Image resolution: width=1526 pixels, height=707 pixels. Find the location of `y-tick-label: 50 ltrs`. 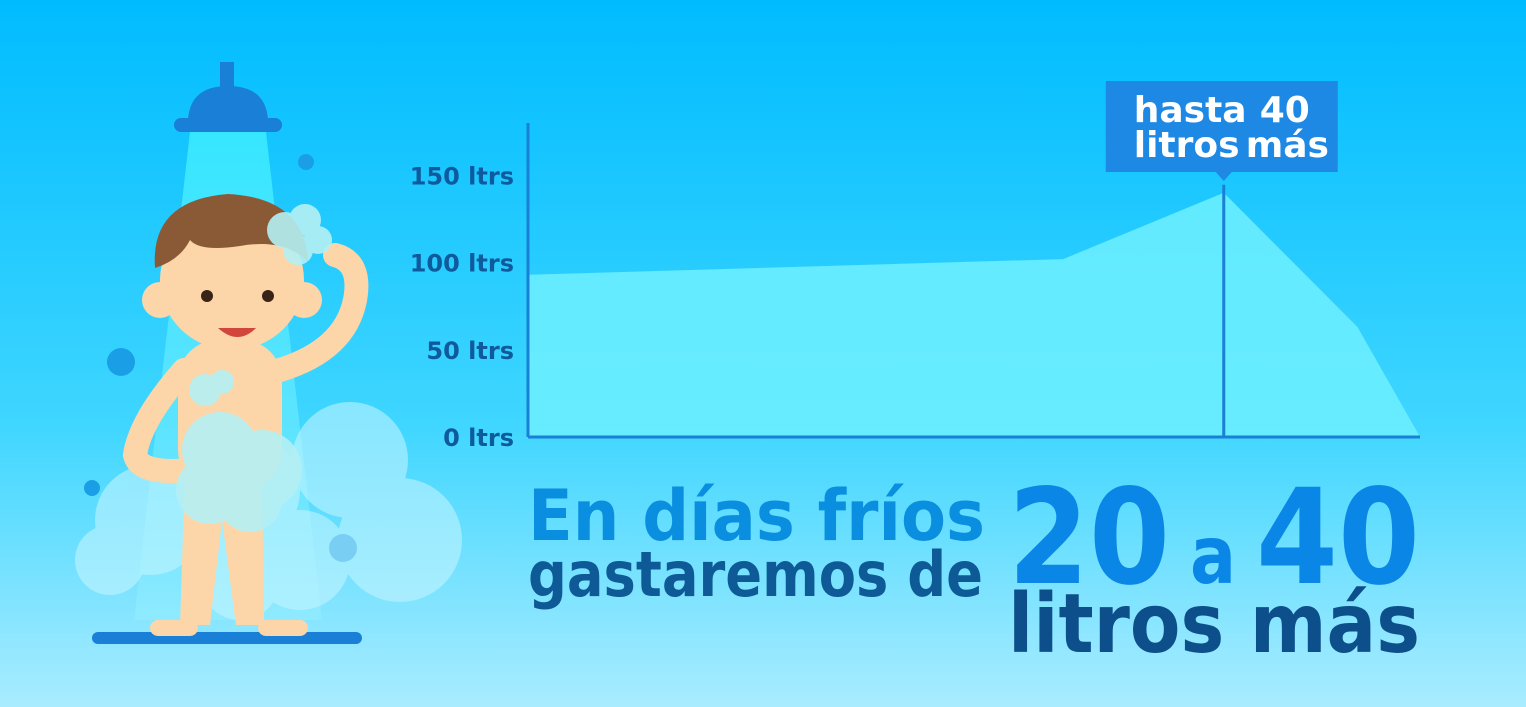

y-tick-label: 50 ltrs is located at coordinates (470, 351).